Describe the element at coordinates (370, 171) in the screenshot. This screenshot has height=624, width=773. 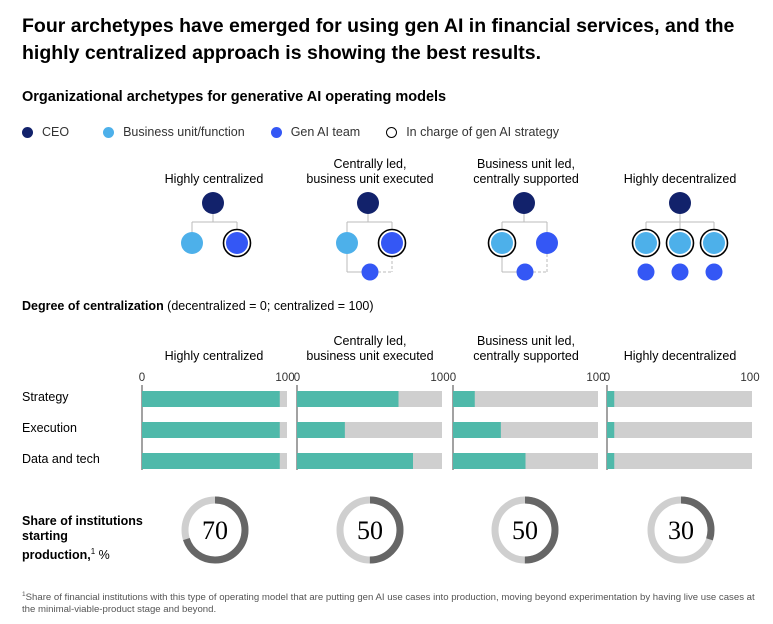
I see `archetype-label-2: Centrally led, business unit executed` at that location.